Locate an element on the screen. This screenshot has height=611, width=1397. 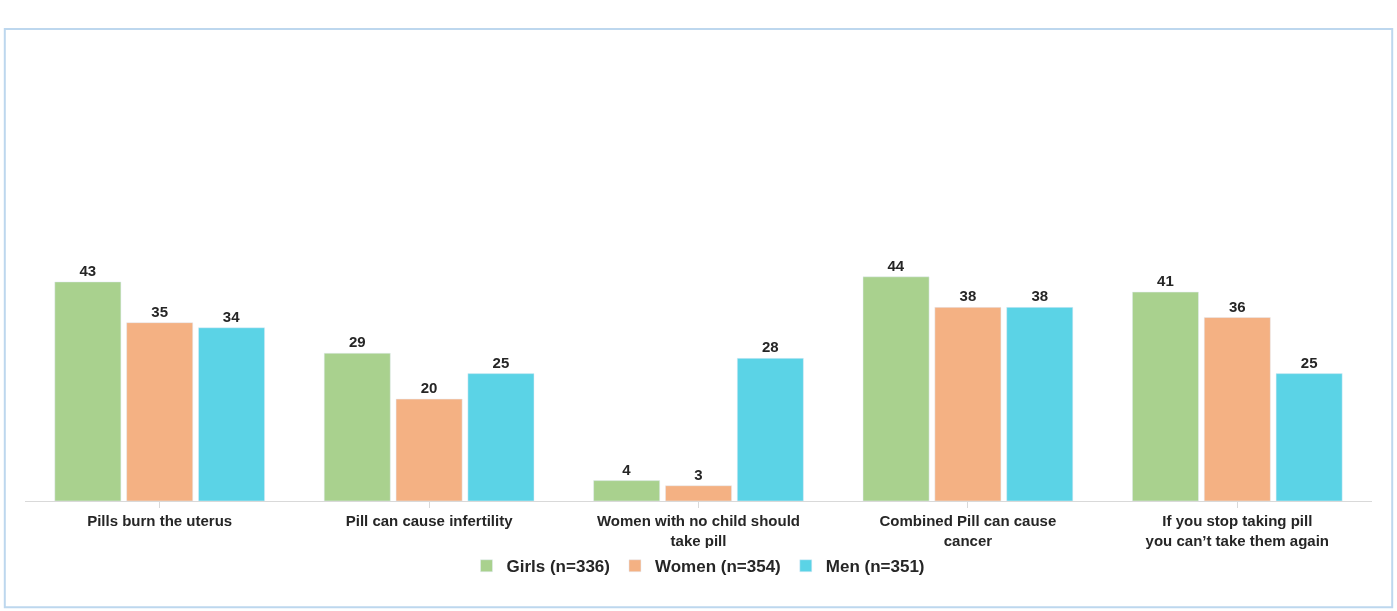
data-label: 3 is located at coordinates (698, 474).